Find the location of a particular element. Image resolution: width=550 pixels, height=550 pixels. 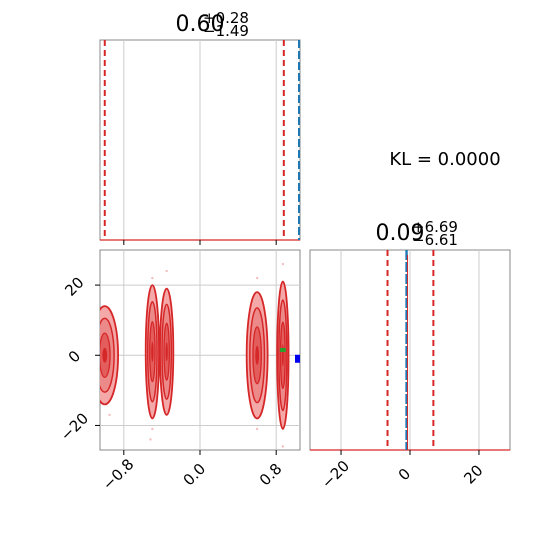

y-tick-label: 0 is located at coordinates (74, 356).